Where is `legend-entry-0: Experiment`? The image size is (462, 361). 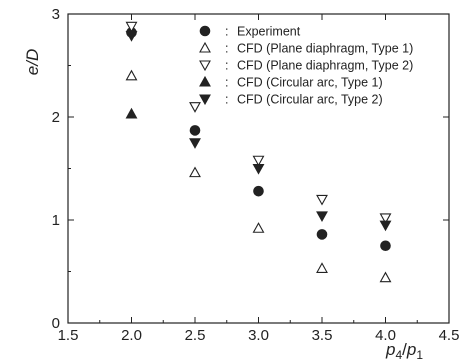 legend-entry-0: Experiment is located at coordinates (269, 32).